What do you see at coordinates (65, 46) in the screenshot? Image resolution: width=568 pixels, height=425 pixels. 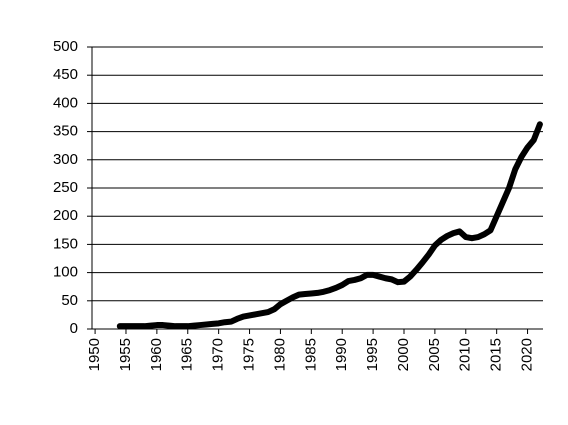 I see `y-tick-label: 500` at bounding box center [65, 46].